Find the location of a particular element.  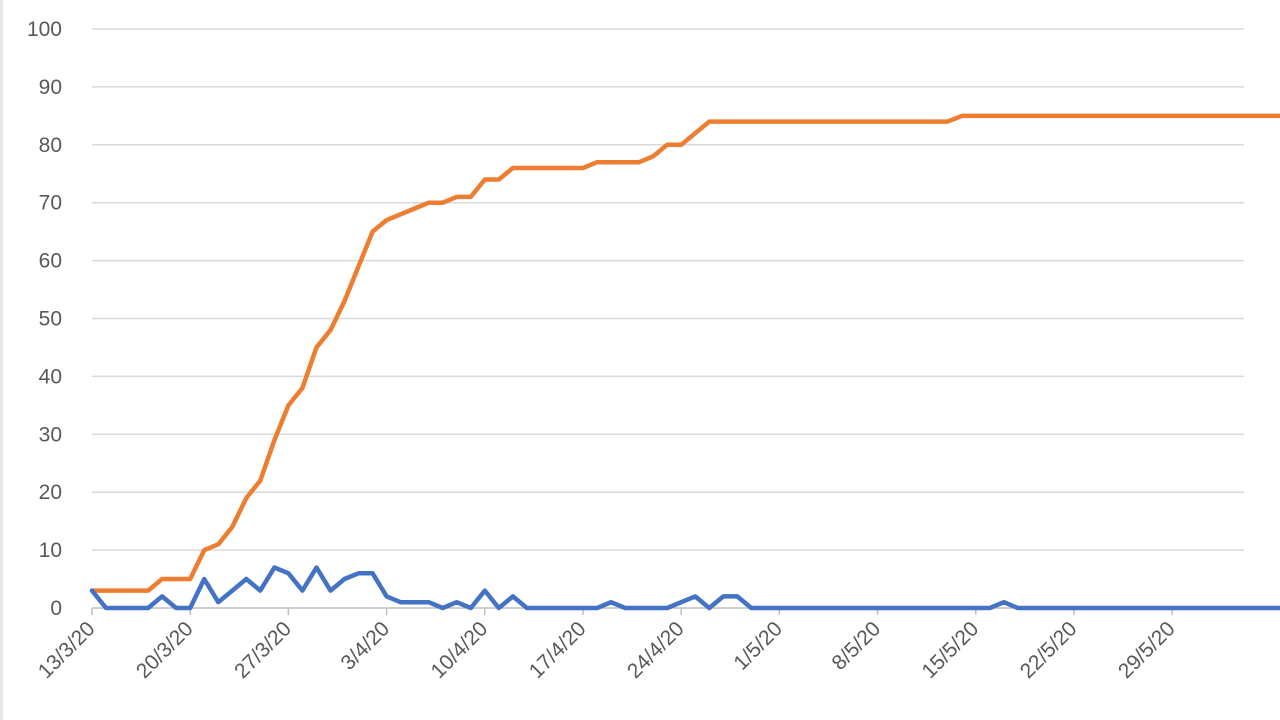

y-tick-label: 90 is located at coordinates (50, 87).